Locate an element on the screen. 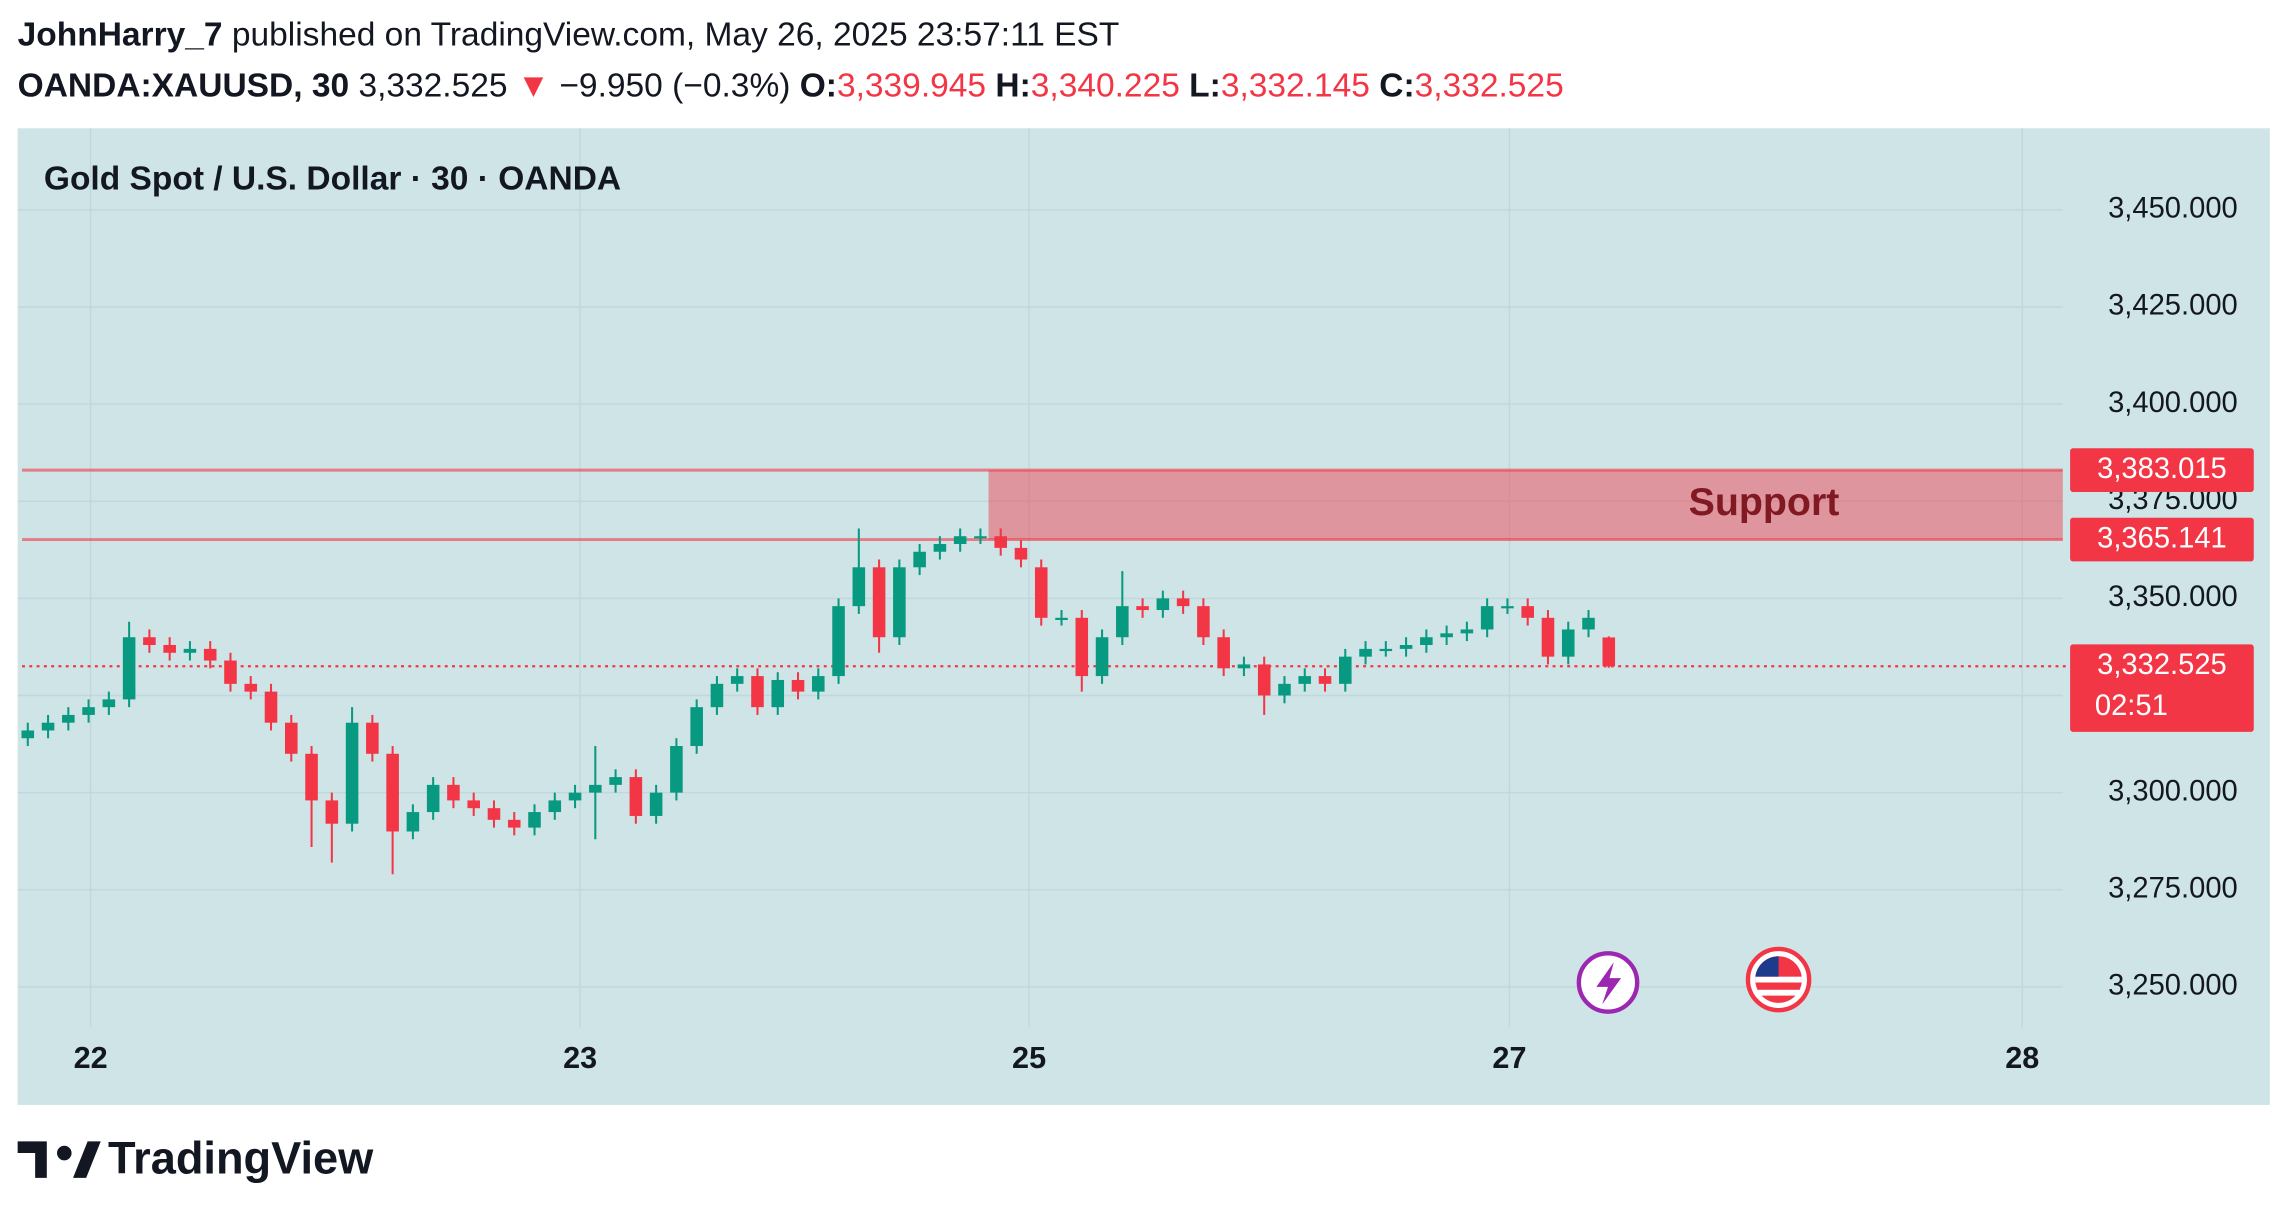 The height and width of the screenshot is (1215, 2286). x-tick-label: 22 is located at coordinates (91, 1058).